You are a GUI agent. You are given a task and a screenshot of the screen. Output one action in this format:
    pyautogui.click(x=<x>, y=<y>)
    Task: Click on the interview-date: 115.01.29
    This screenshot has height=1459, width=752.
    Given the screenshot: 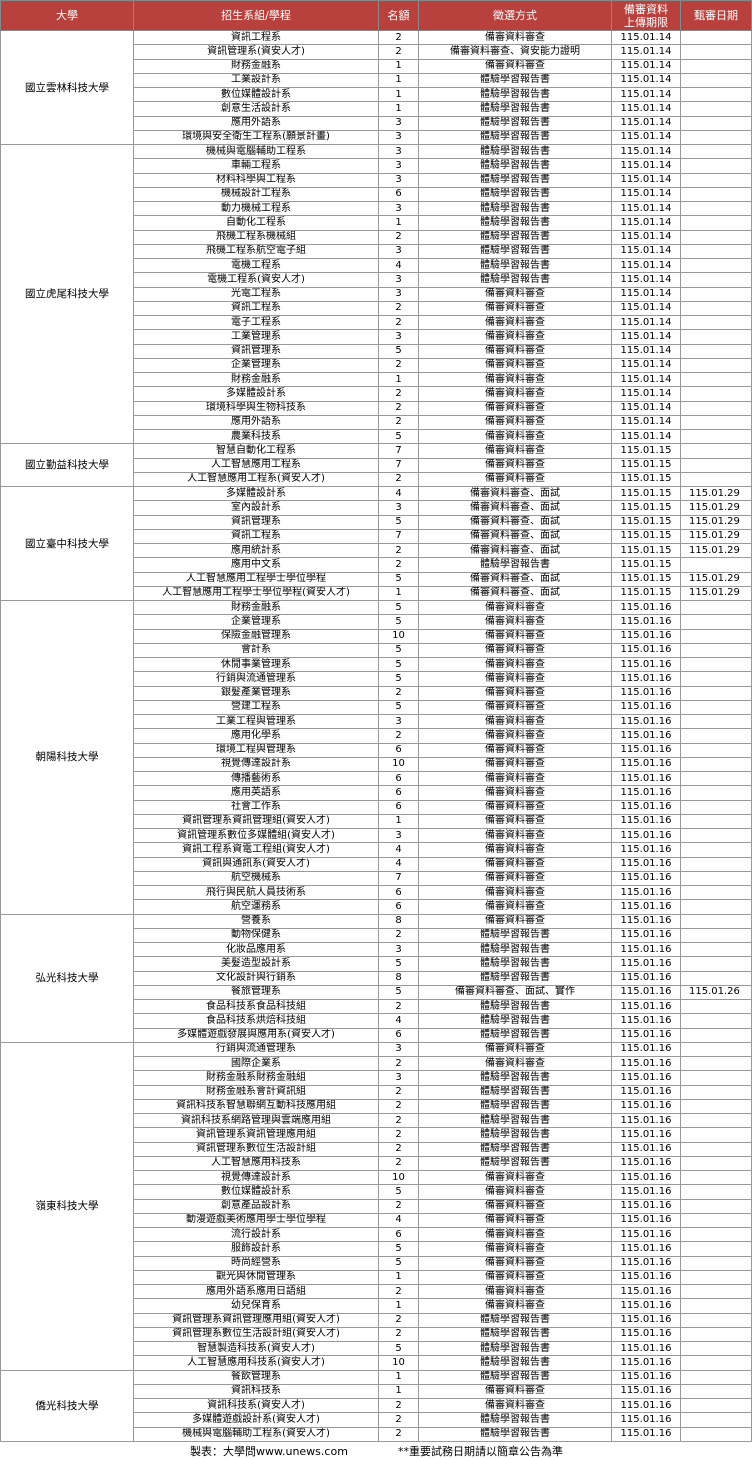 What is the action you would take?
    pyautogui.click(x=716, y=550)
    